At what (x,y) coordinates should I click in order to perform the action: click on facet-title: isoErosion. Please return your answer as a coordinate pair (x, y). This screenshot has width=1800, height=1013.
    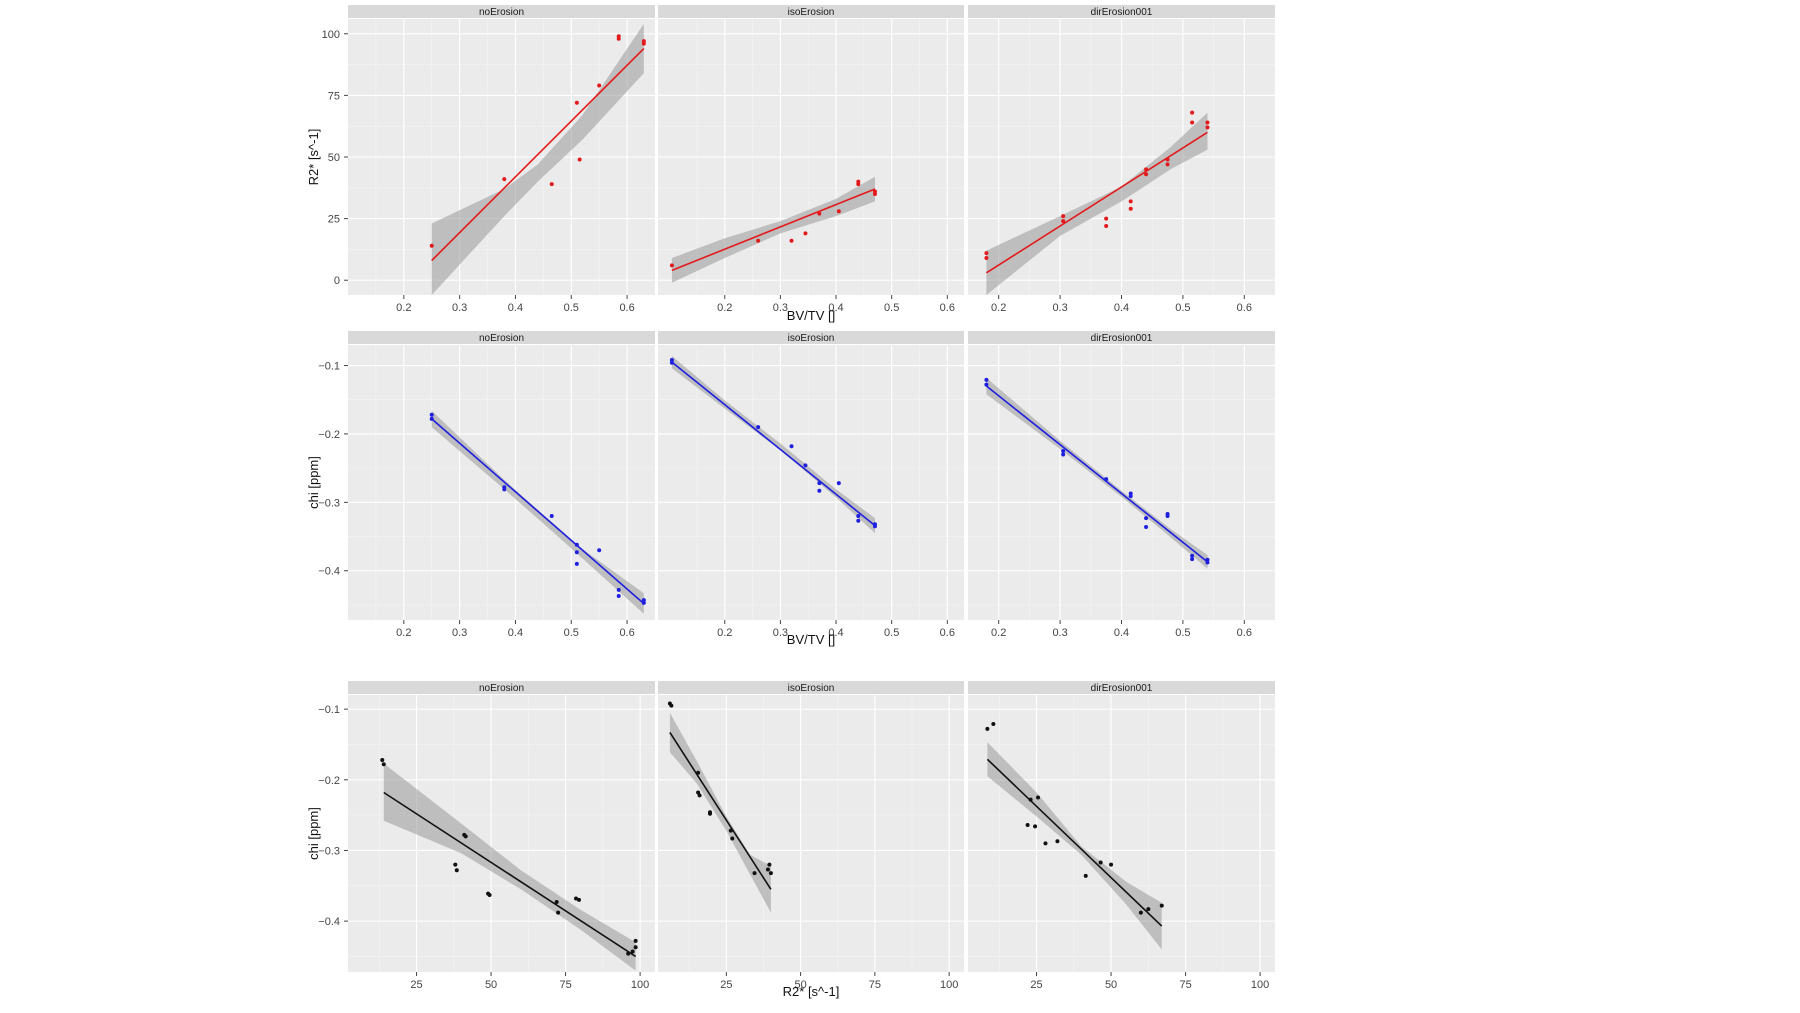
    Looking at the image, I should click on (811, 688).